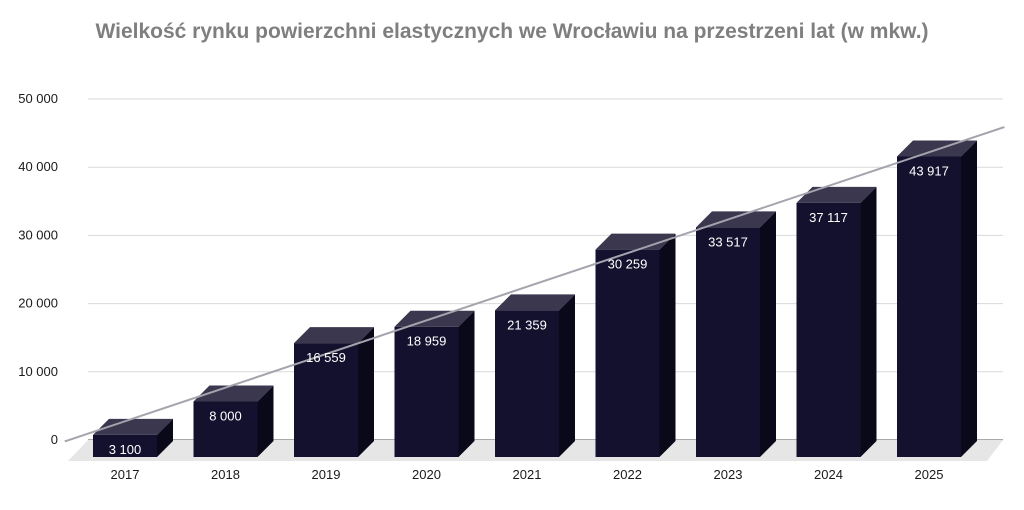  Describe the element at coordinates (225, 415) in the screenshot. I see `data-label: 8 000` at that location.